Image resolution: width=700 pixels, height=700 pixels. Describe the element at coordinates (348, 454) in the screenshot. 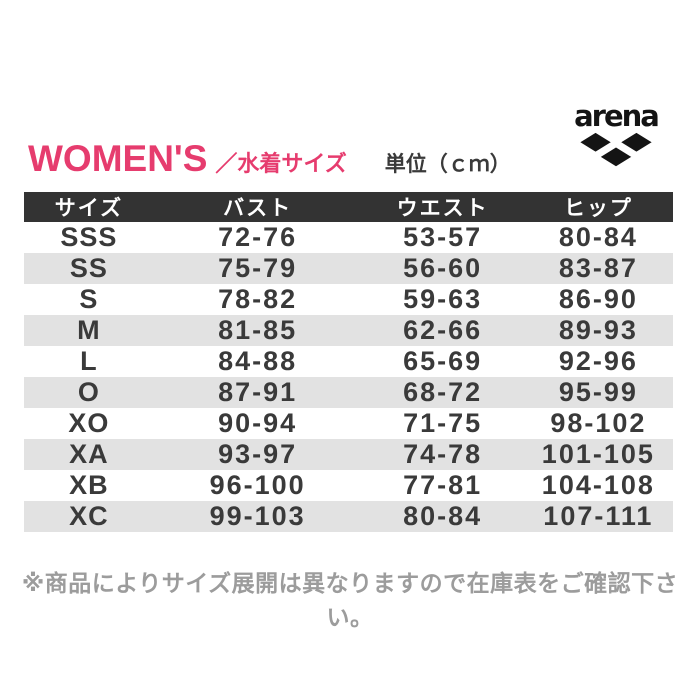

I see `table-row: XA 93-97 74-78 101-105` at that location.